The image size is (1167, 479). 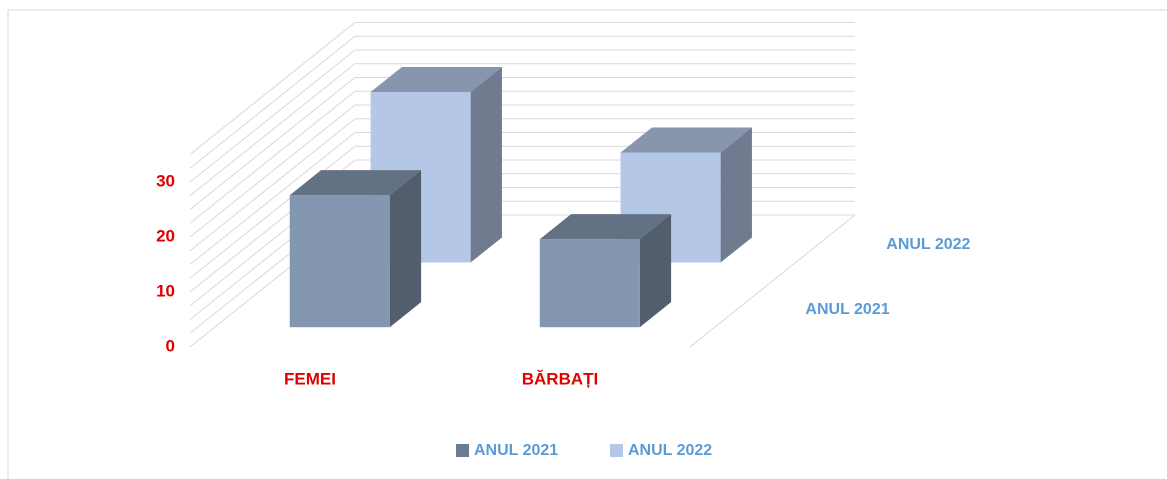 I want to click on y-tick-label: 20, so click(x=165, y=235).